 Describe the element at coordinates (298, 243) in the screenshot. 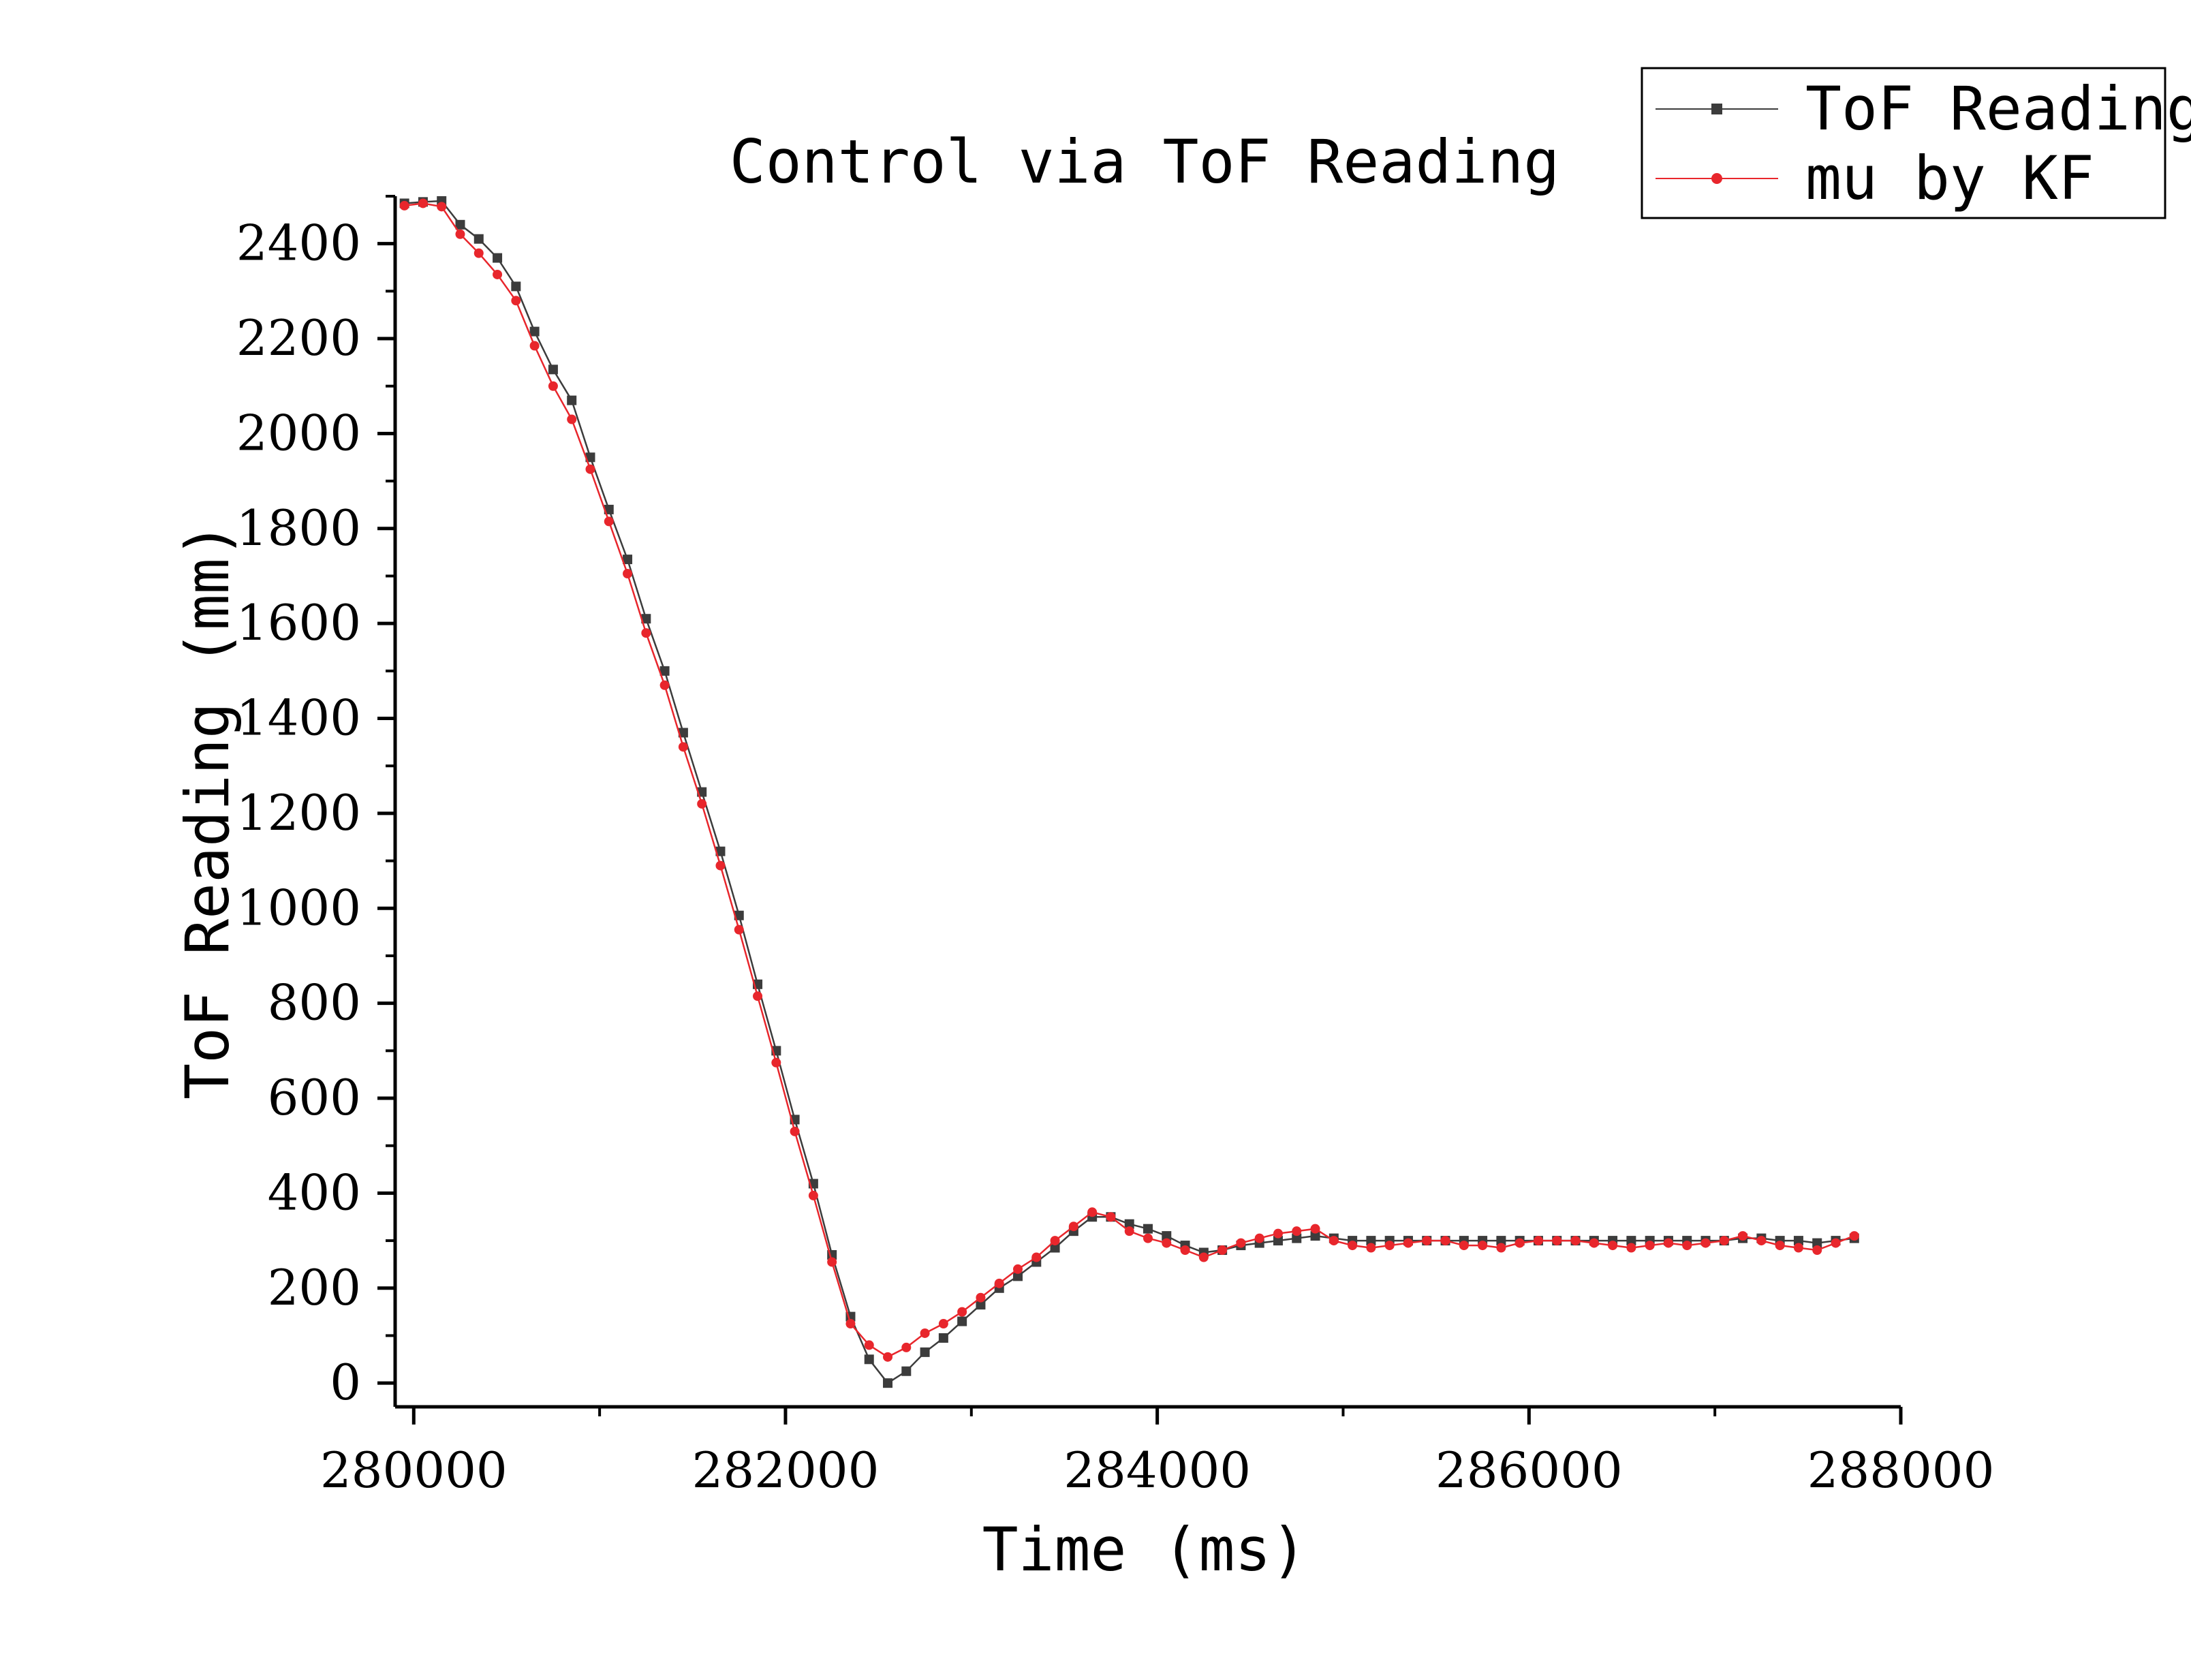

I see `y-tick-label: 2400` at that location.